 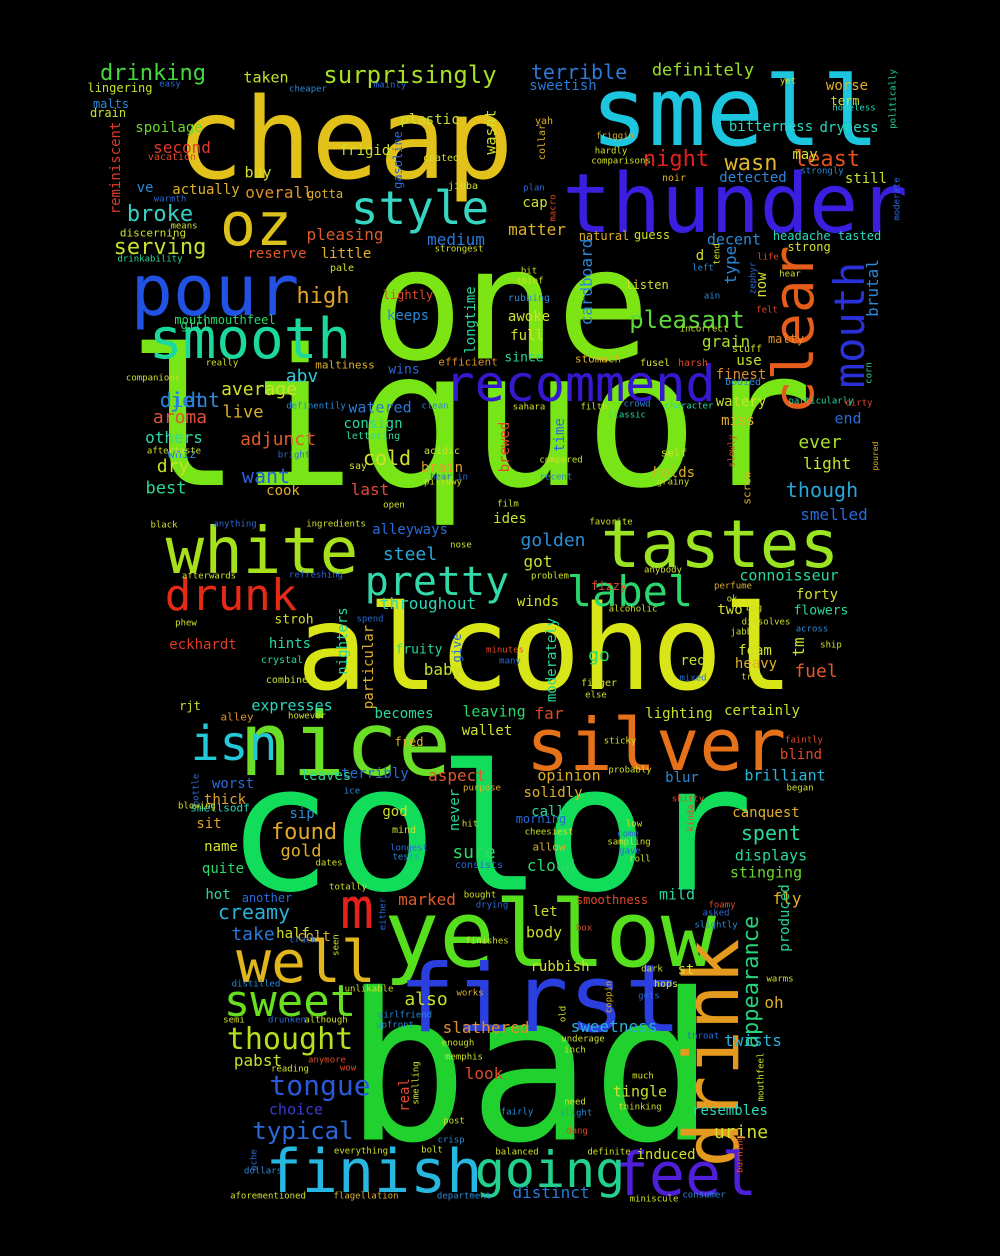 What do you see at coordinates (383, 914) in the screenshot?
I see `word: either` at bounding box center [383, 914].